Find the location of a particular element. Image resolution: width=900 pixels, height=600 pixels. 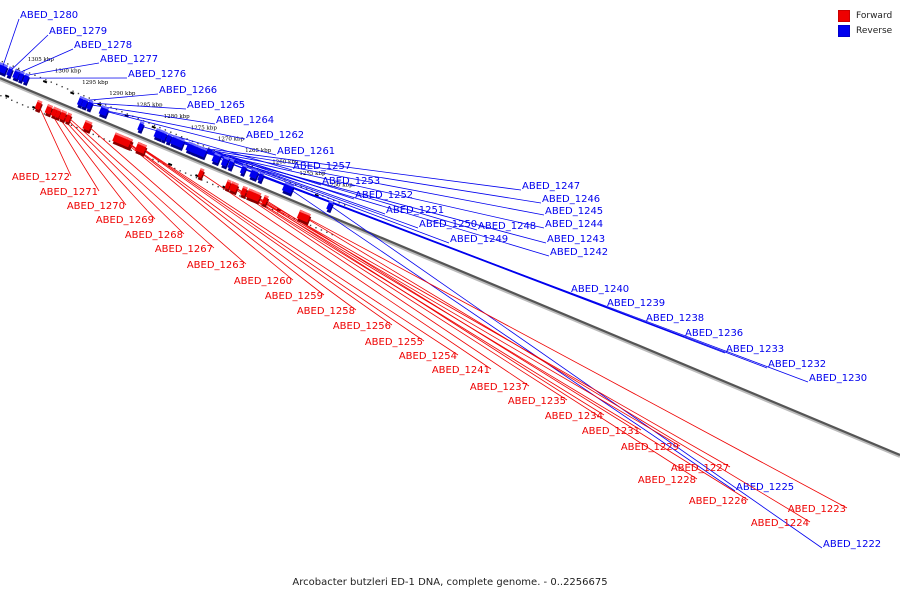

gene-label-ABED_1256: ABED_1256 is located at coordinates (362, 326).